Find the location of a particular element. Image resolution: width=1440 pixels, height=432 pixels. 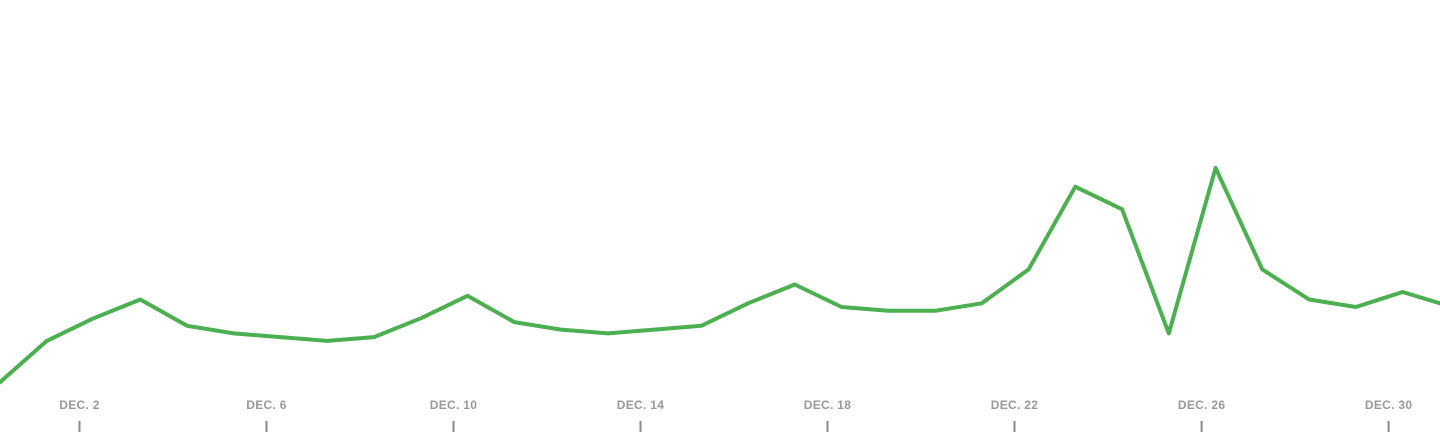

x-tick-label: DEC. 18 is located at coordinates (827, 405).